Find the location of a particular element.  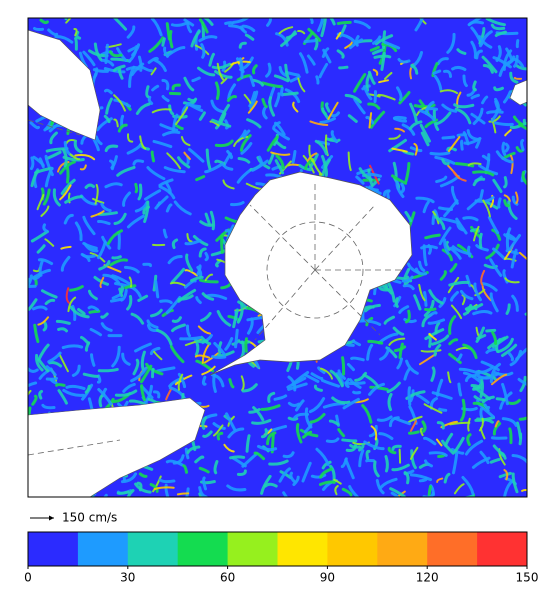

colorbar-tick-label: 60 is located at coordinates (227, 578).